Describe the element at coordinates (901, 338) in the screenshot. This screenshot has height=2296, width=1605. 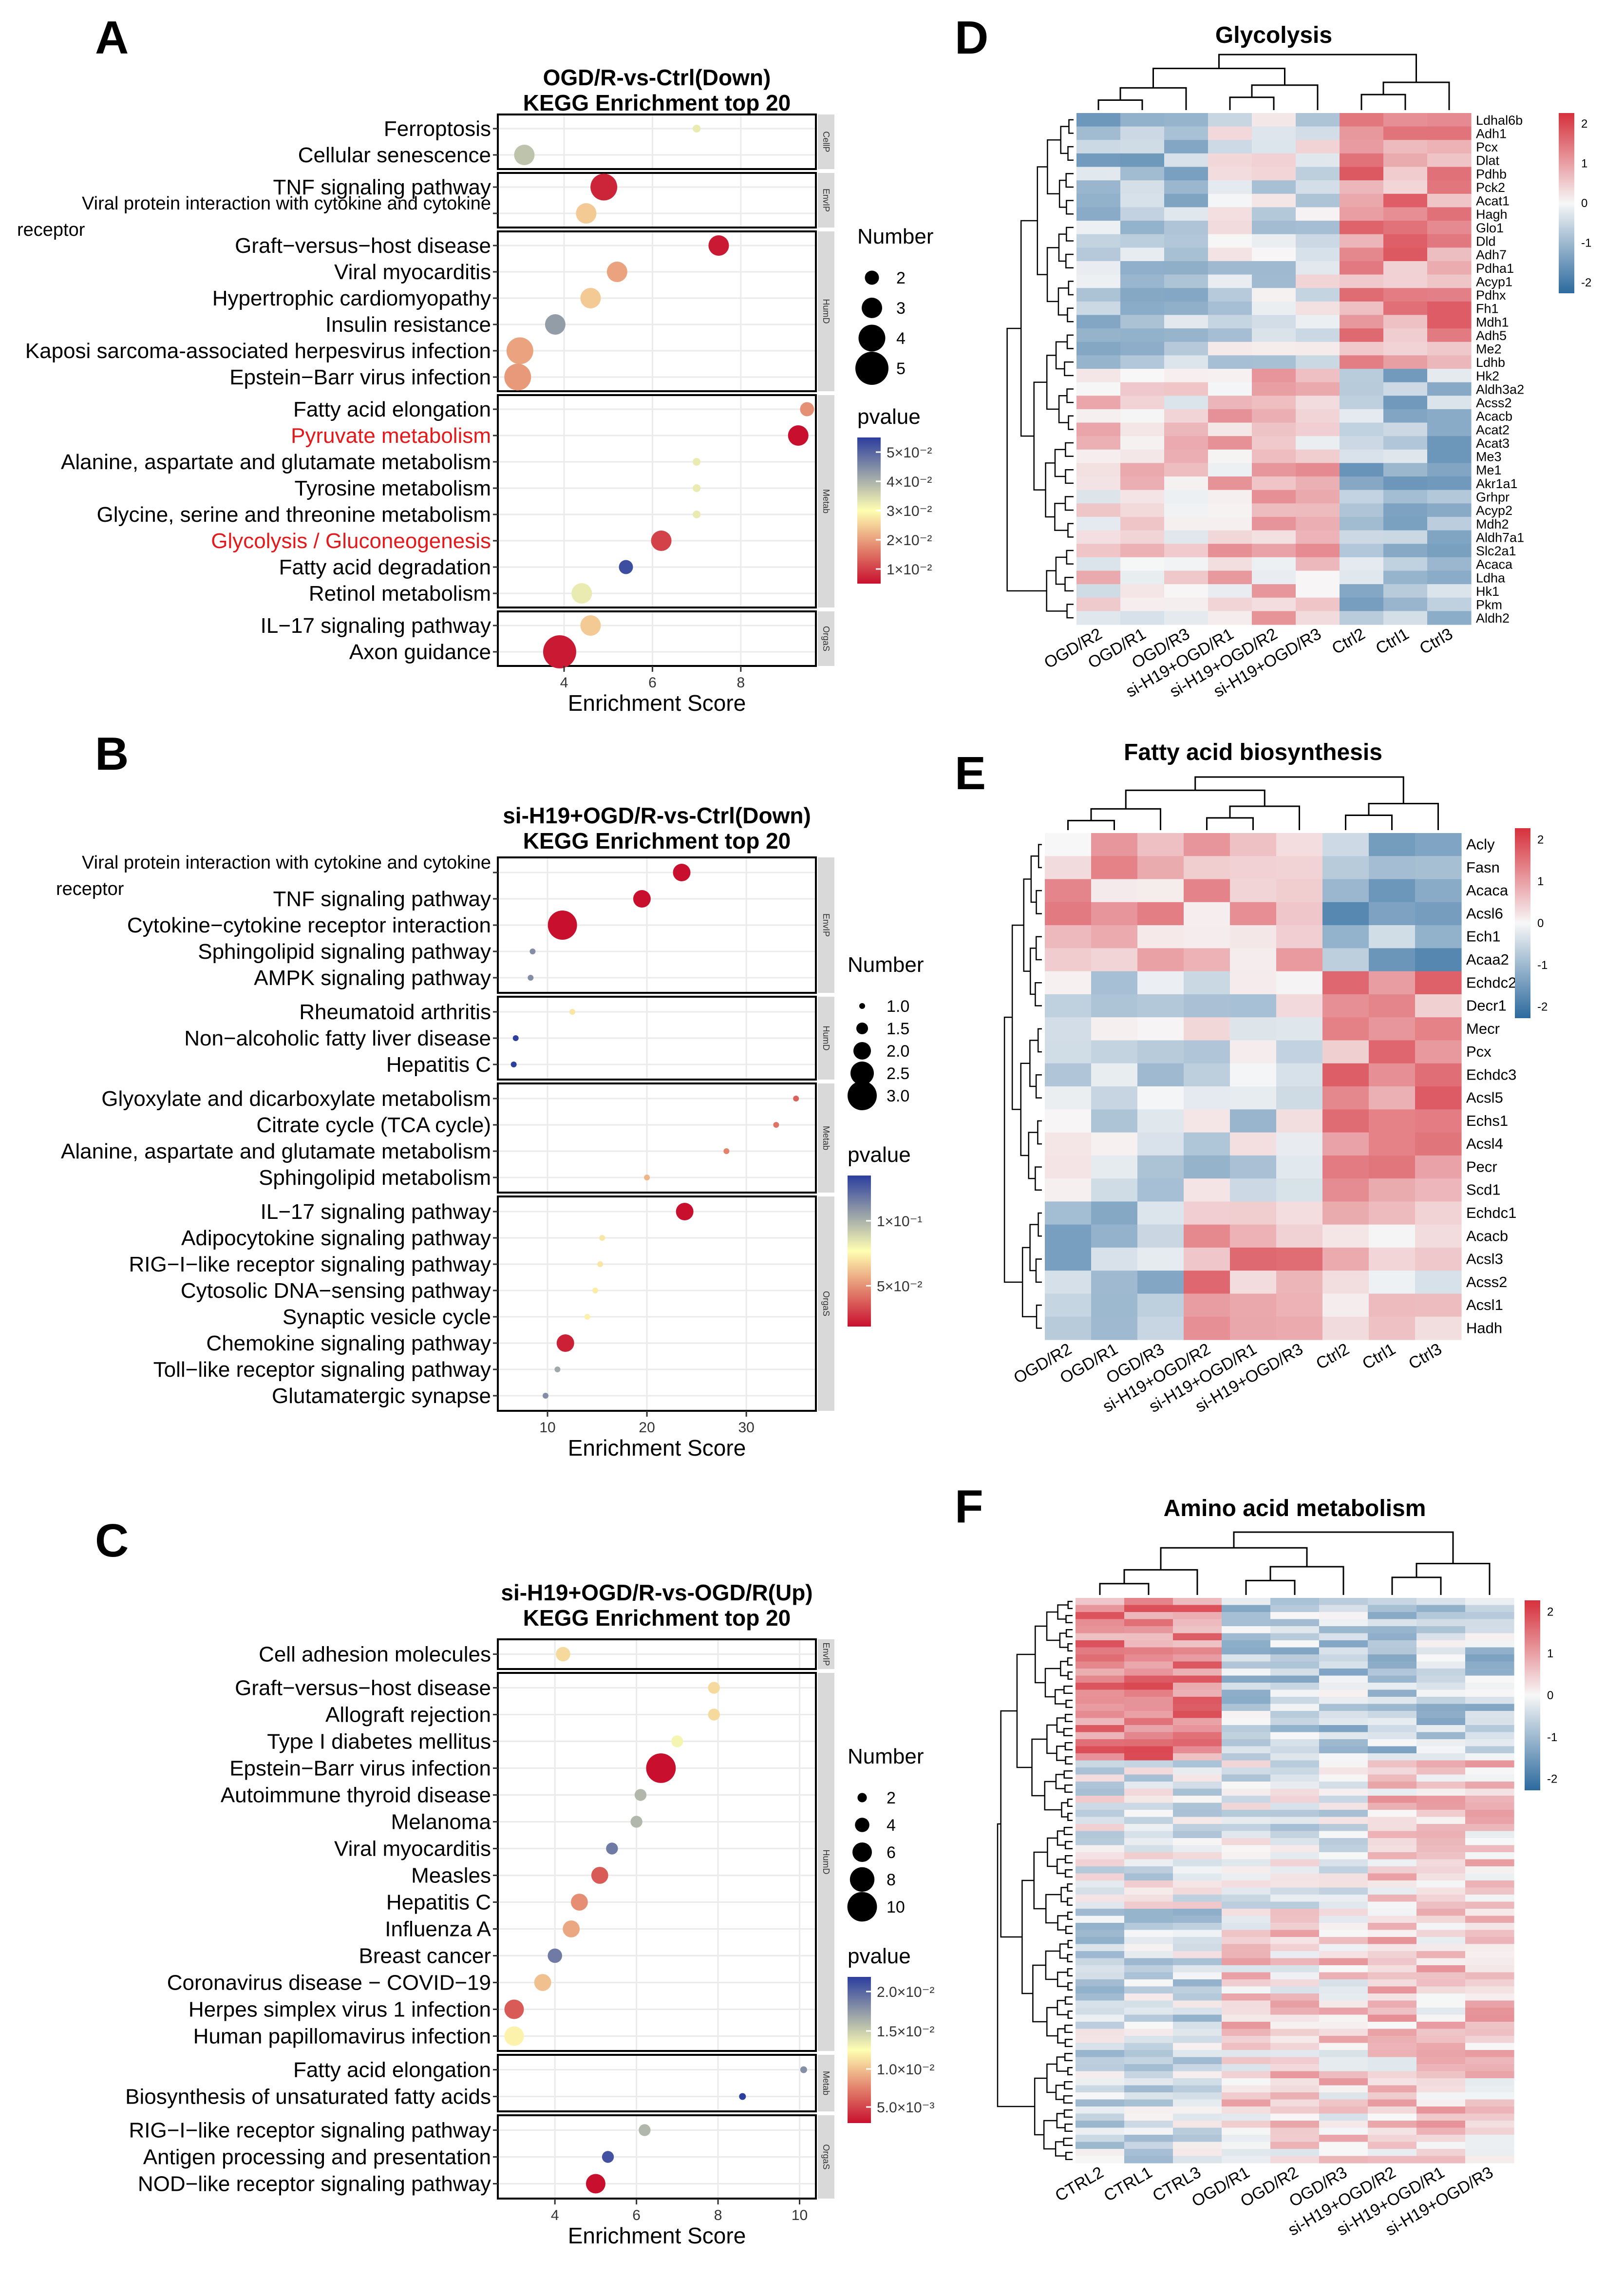
I see `size-legend-label: 4` at that location.